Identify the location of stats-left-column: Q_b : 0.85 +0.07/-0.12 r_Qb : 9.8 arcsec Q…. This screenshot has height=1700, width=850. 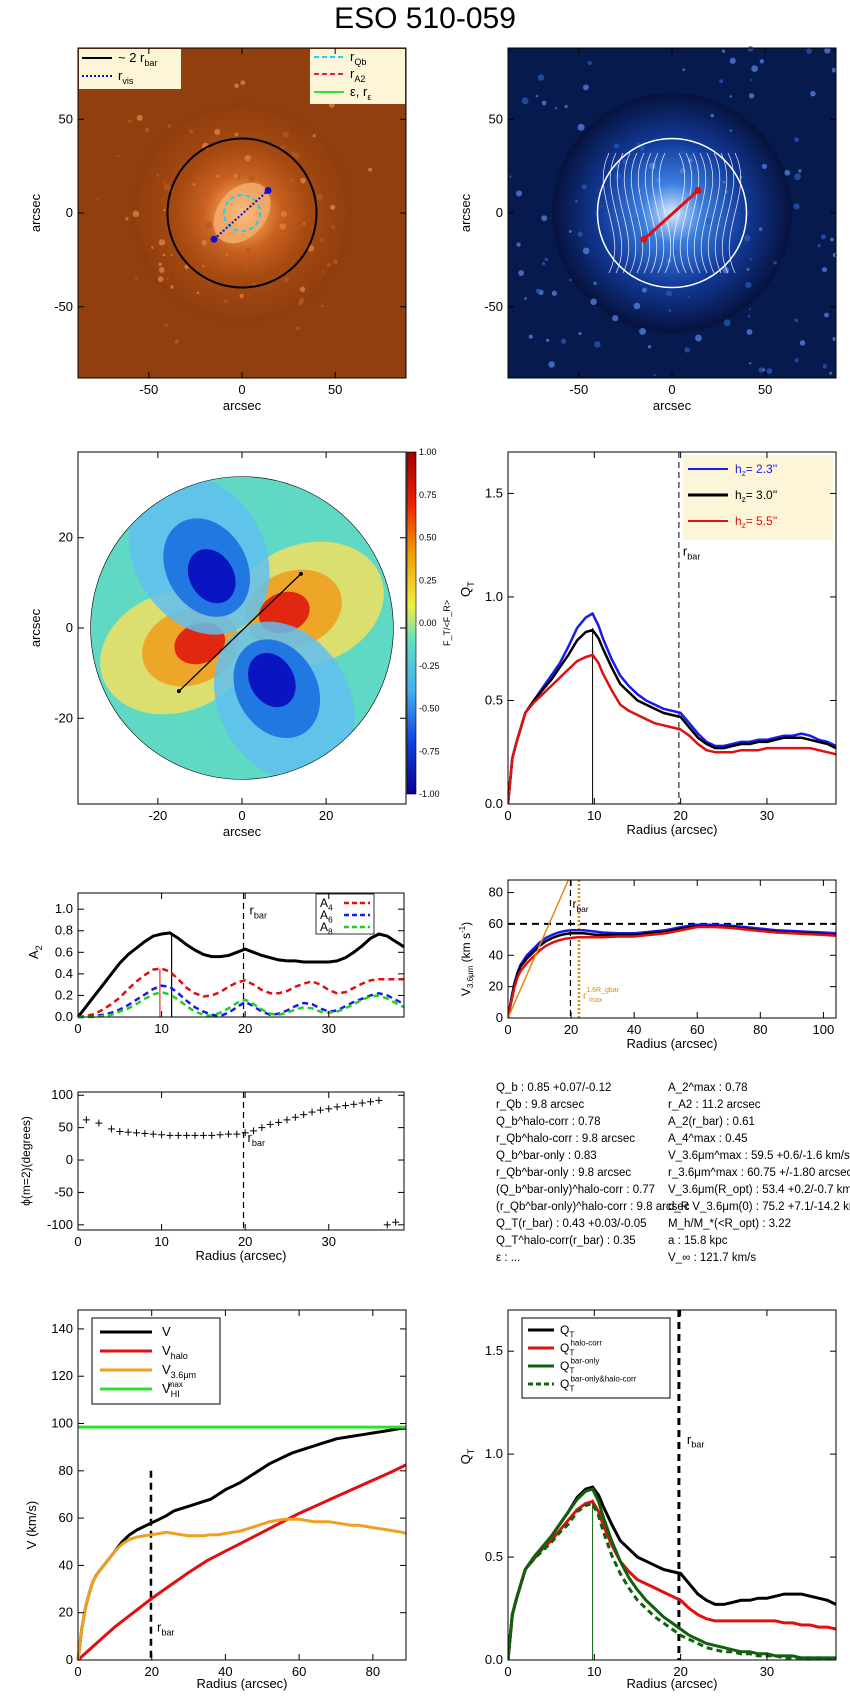
(593, 1173).